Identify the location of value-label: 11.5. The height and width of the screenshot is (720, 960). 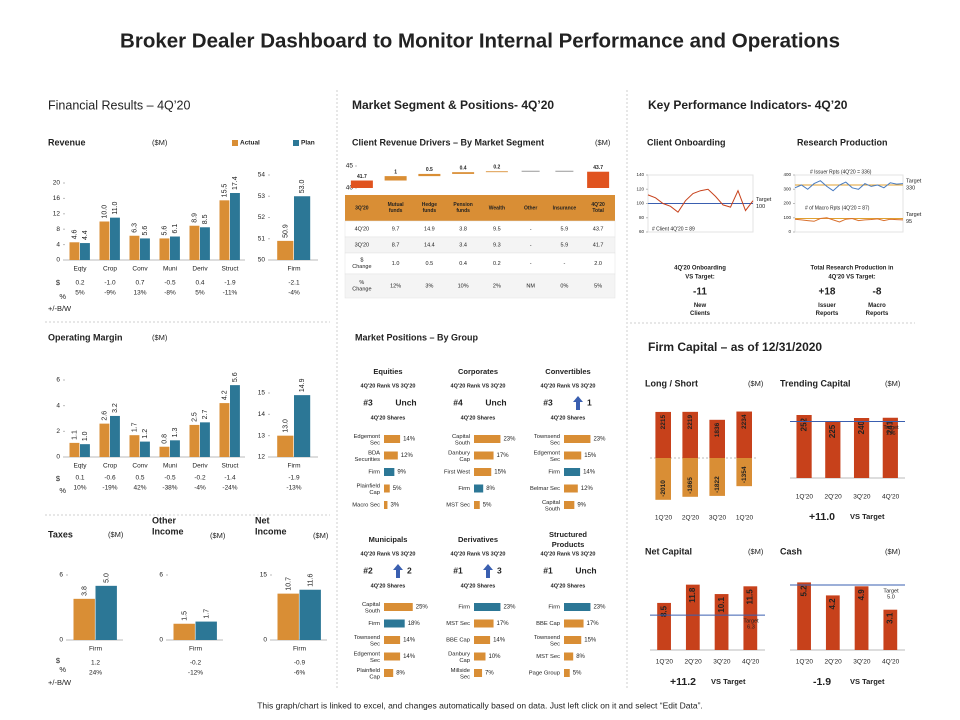
(750, 597).